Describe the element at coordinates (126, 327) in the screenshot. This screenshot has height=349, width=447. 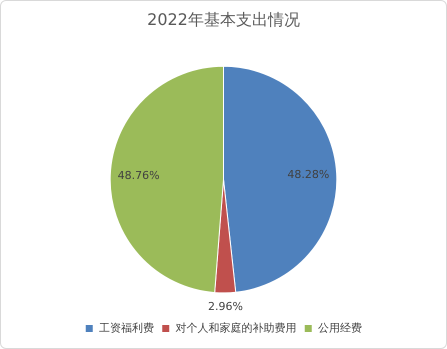
I see `legend-label: 工资福利费` at that location.